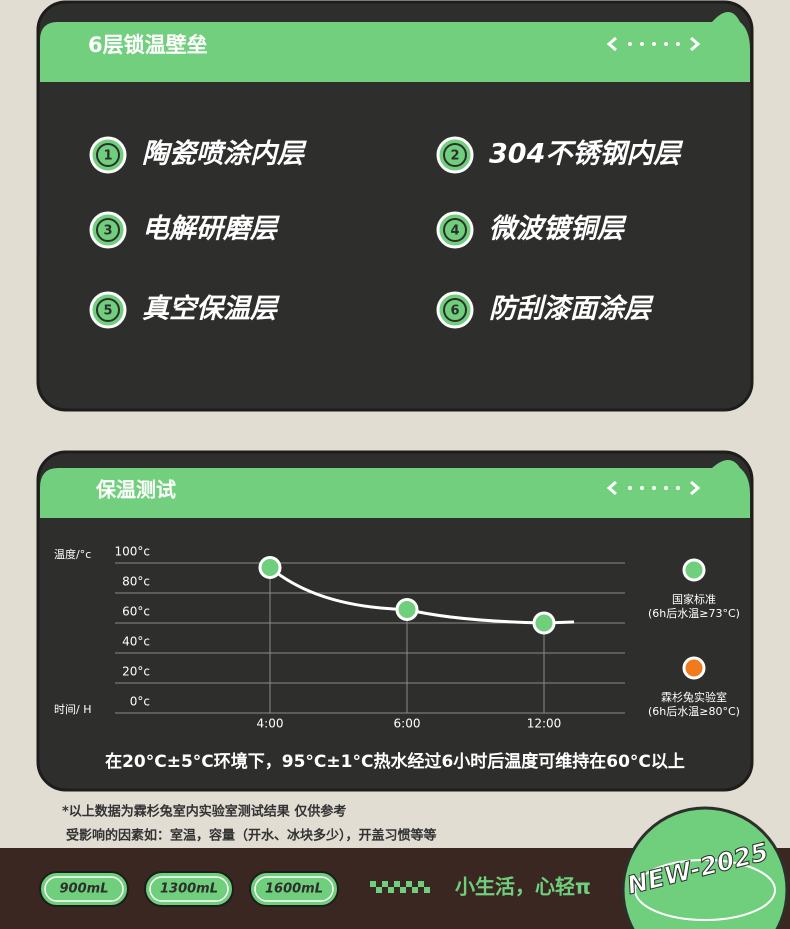 The width and height of the screenshot is (790, 929). What do you see at coordinates (251, 836) in the screenshot?
I see `note: 受影响的因素如：室温，容量（开水、冰块多少），开盖习惯等等` at bounding box center [251, 836].